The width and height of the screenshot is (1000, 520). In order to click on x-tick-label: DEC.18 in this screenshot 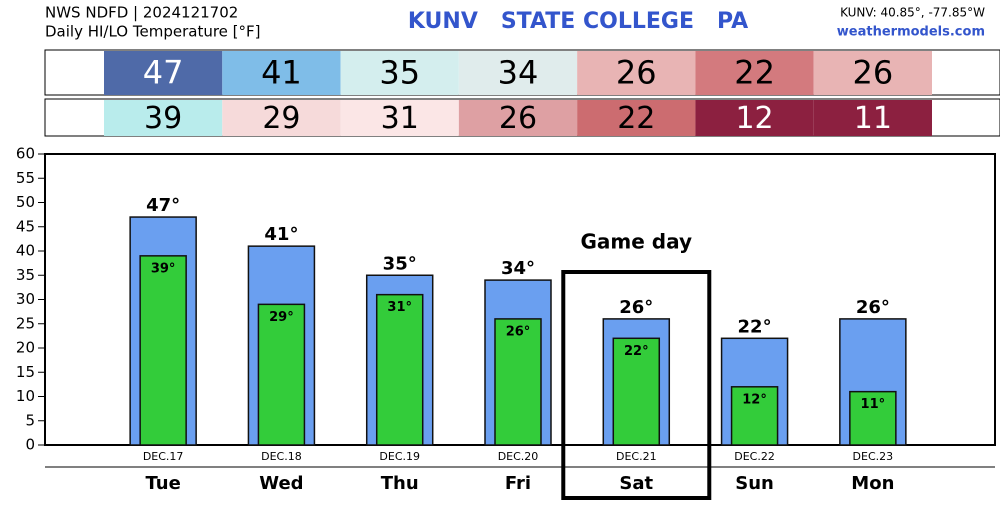, I will do `click(281, 456)`.